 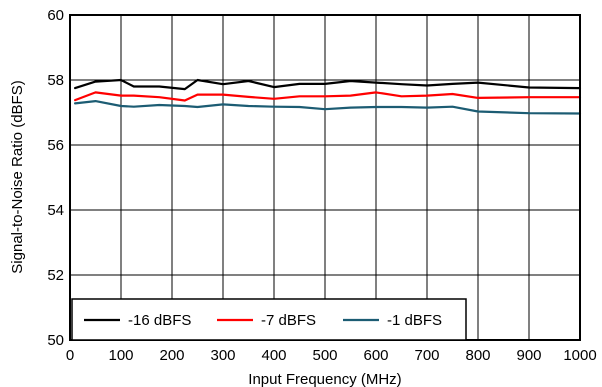 What do you see at coordinates (324, 355) in the screenshot?
I see `x-tick-label: 500` at bounding box center [324, 355].